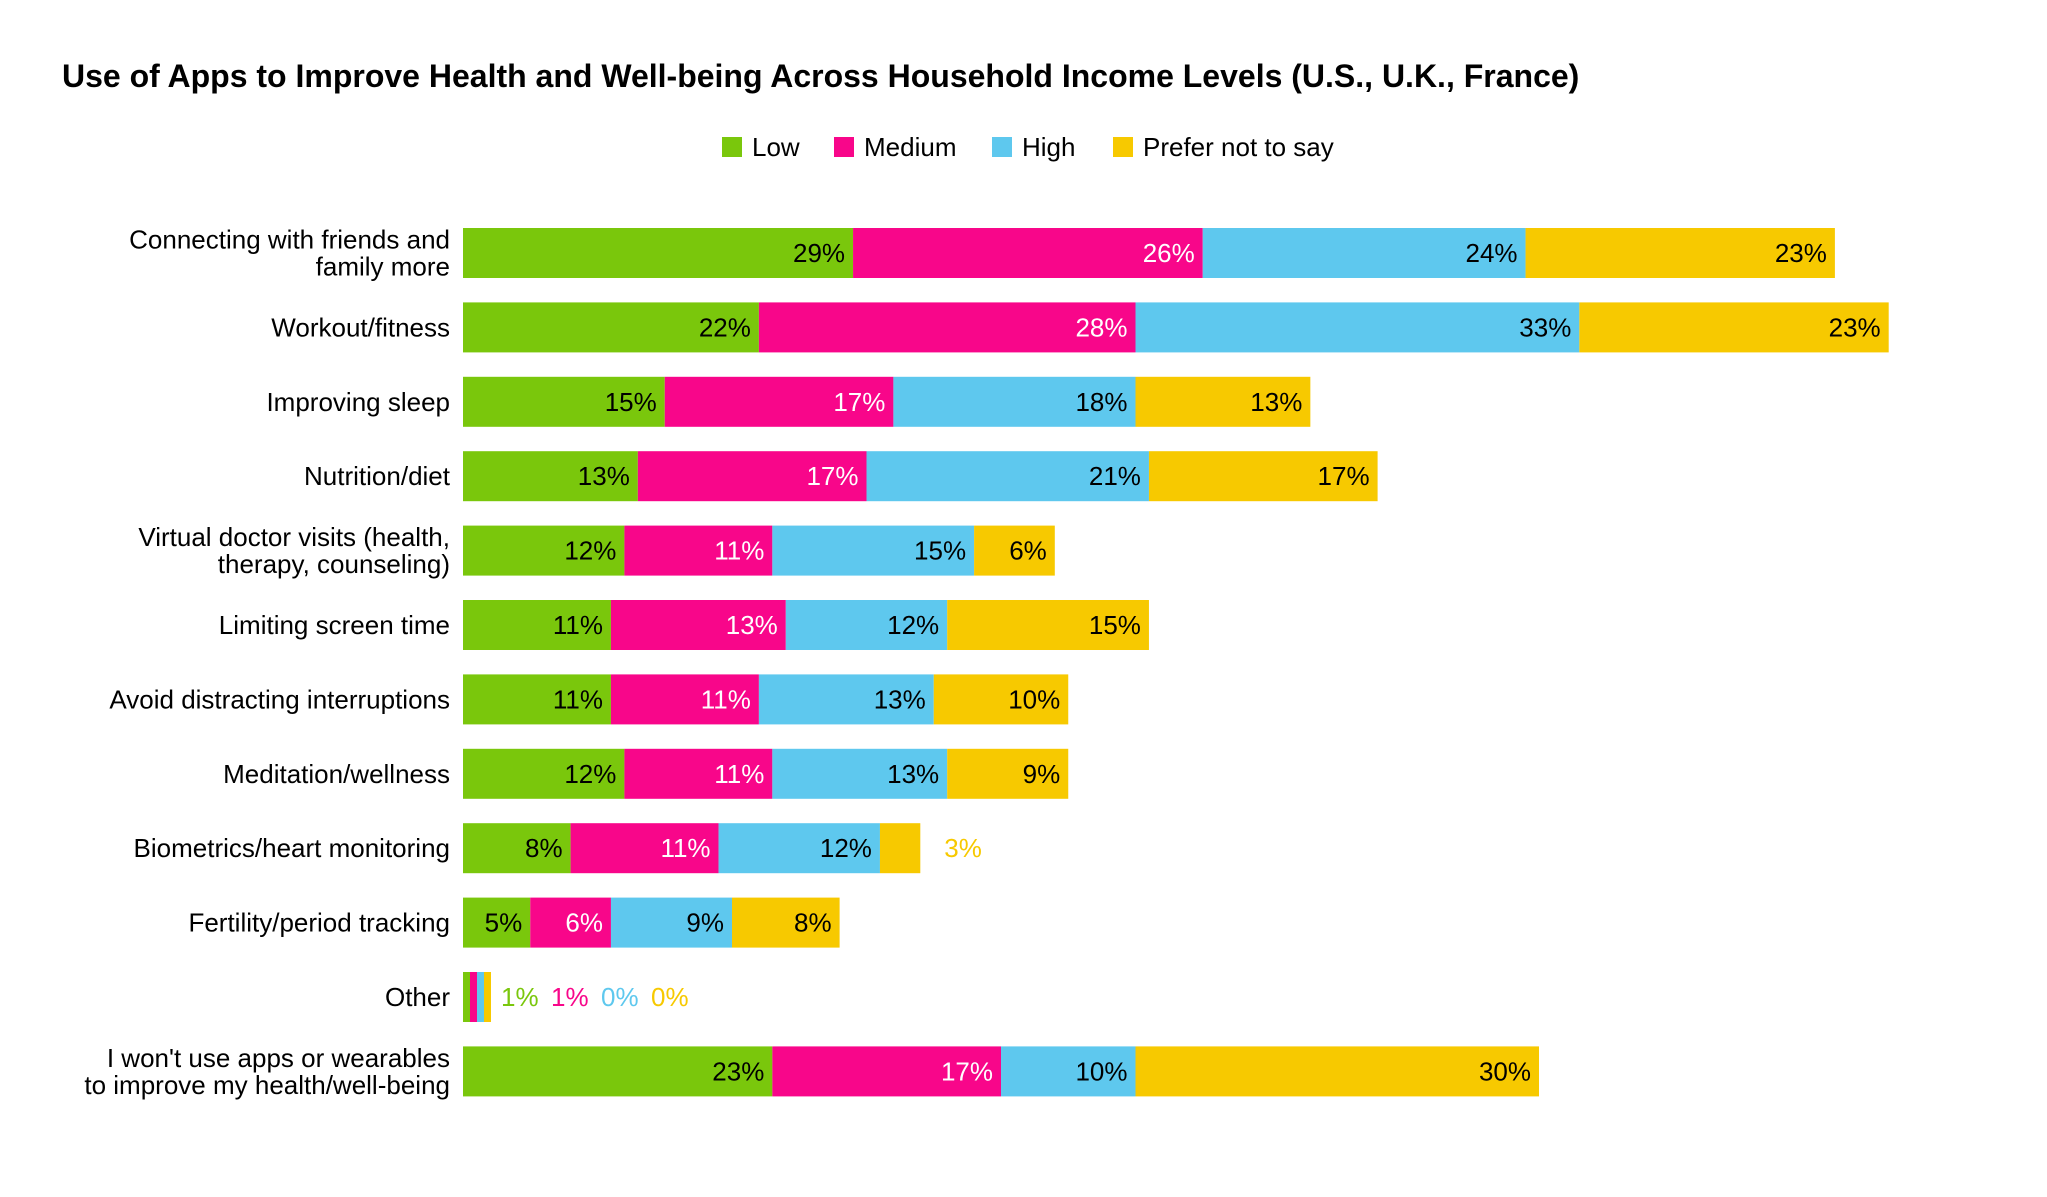 This screenshot has width=2047, height=1197. What do you see at coordinates (334, 564) in the screenshot?
I see `category-label: therapy, counseling)` at bounding box center [334, 564].